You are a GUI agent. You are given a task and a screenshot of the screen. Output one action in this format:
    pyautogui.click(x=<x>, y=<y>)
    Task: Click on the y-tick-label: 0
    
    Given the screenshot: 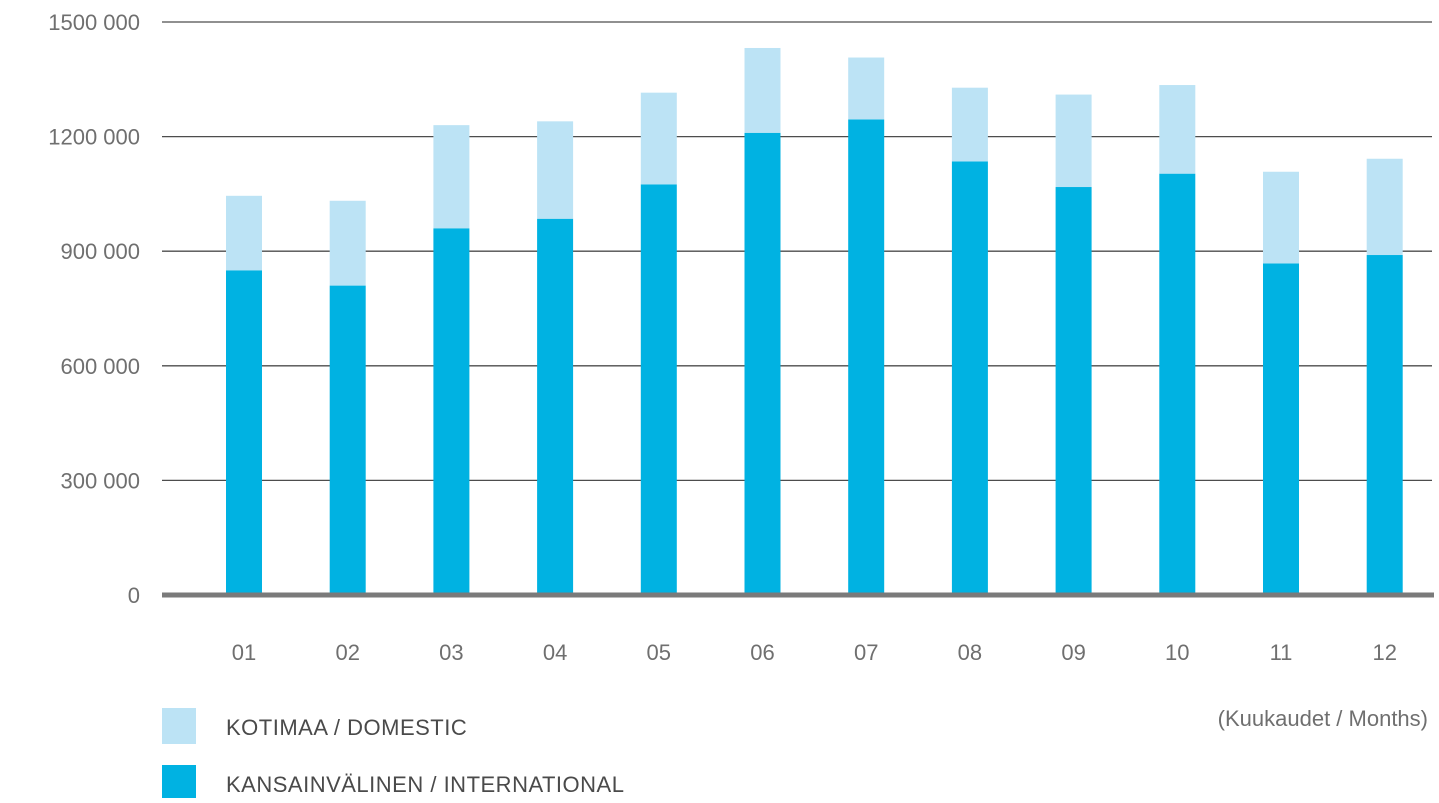 What is the action you would take?
    pyautogui.click(x=134, y=595)
    